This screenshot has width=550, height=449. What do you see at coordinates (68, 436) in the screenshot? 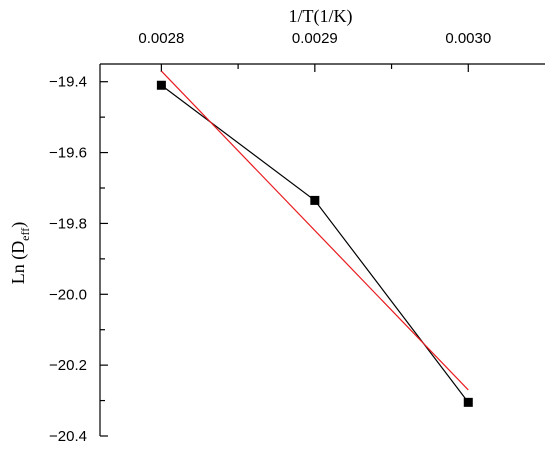
I see `y-tick-label: −20.4` at bounding box center [68, 436].